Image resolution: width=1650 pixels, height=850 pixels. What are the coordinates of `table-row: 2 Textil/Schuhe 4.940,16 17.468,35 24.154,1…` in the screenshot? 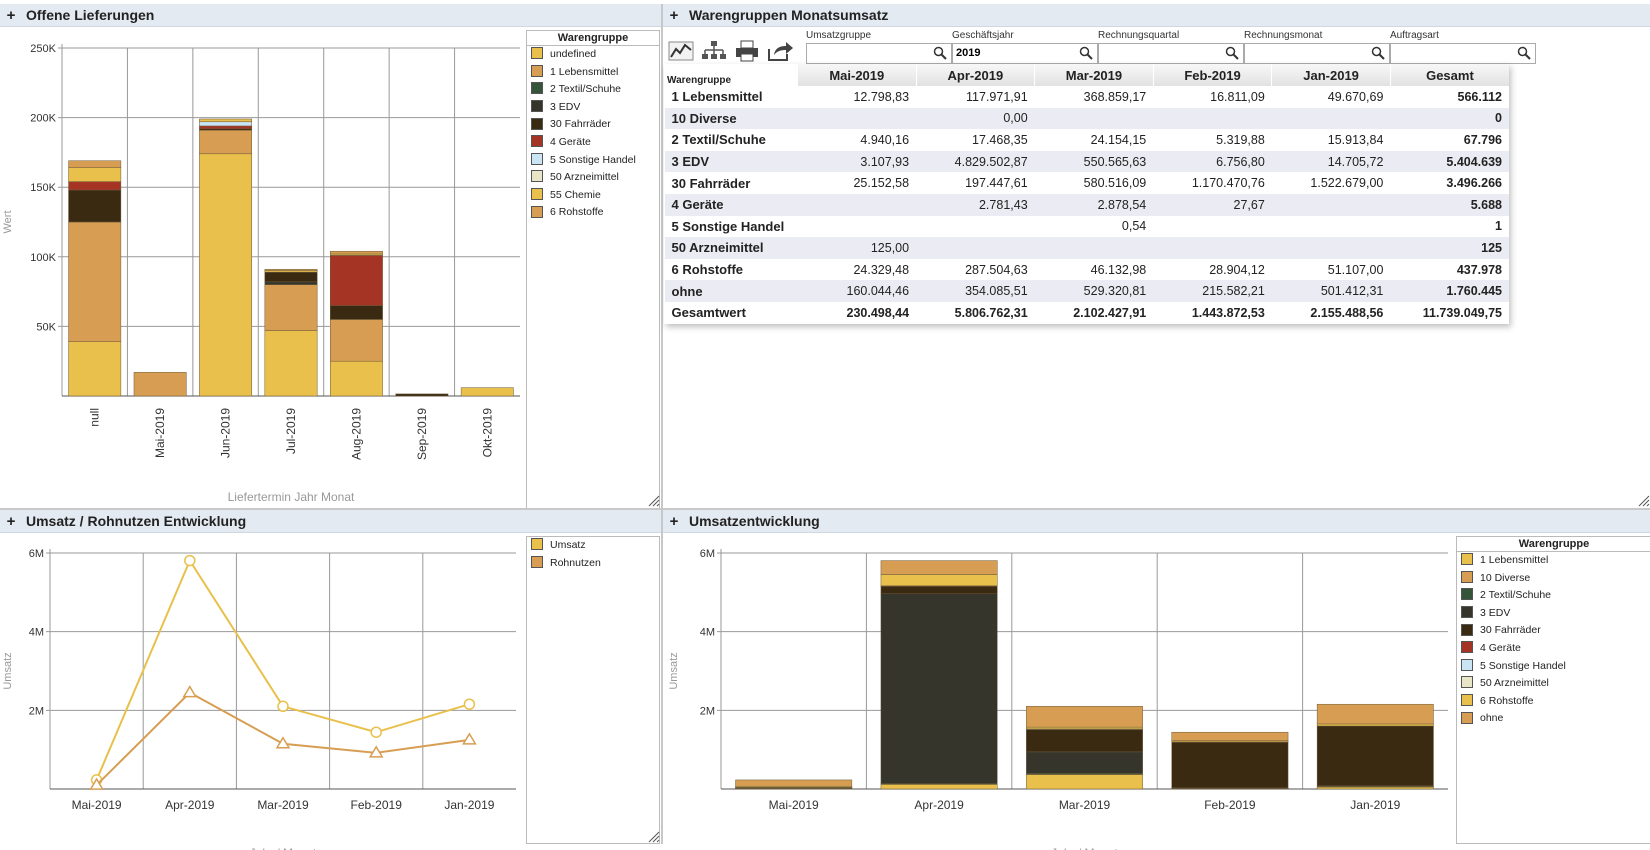 It's located at (1086, 140).